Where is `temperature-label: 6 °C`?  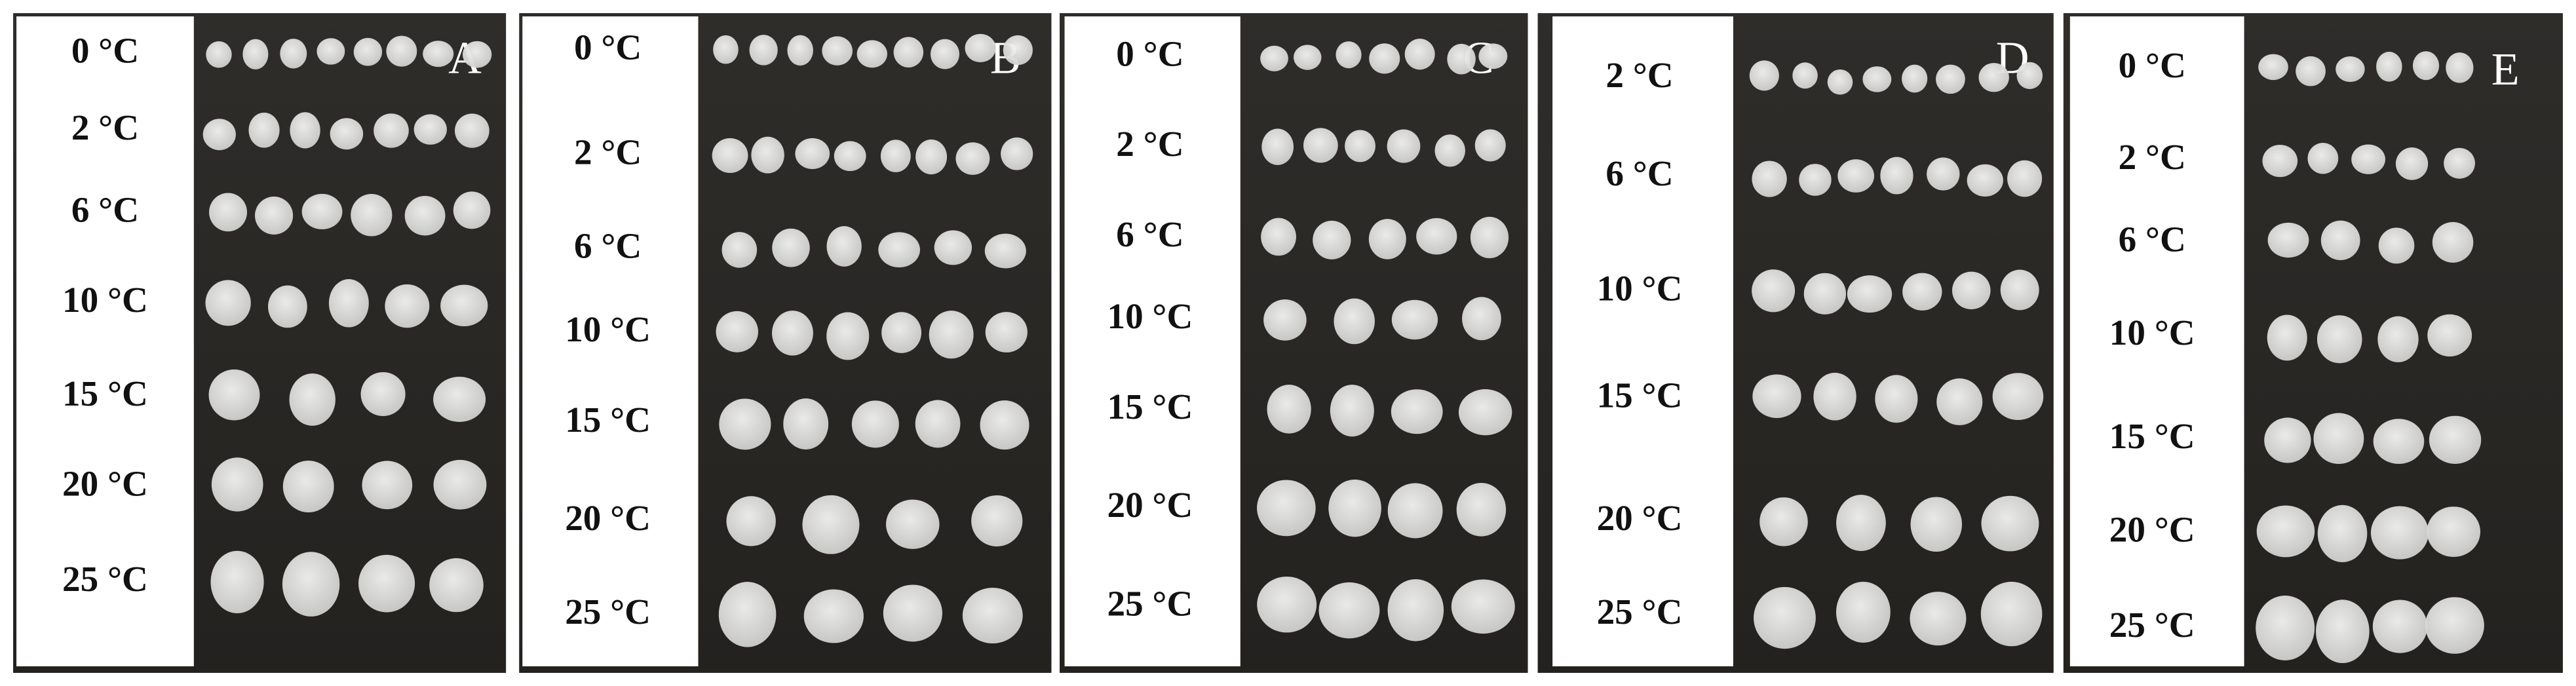 temperature-label: 6 °C is located at coordinates (1639, 173).